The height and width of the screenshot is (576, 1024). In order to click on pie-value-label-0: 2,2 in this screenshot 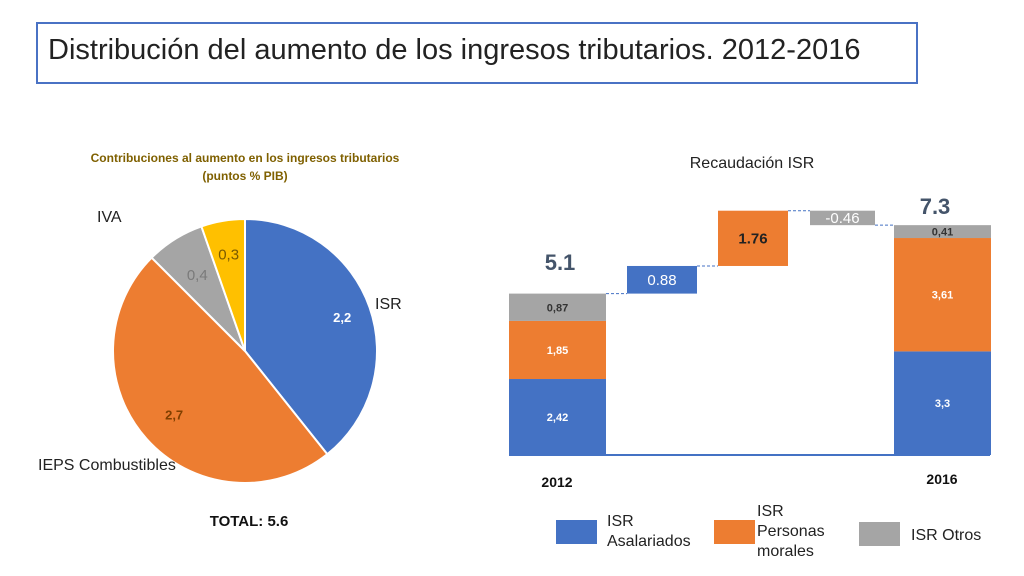, I will do `click(342, 317)`.